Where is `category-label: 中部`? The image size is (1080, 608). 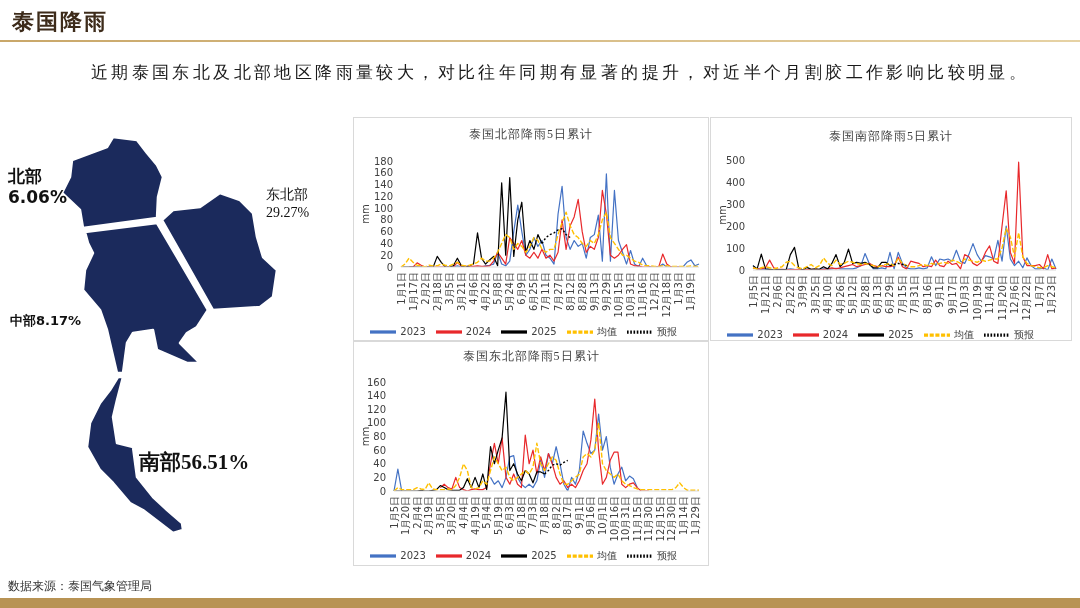
category-label: 中部 is located at coordinates (23, 320).